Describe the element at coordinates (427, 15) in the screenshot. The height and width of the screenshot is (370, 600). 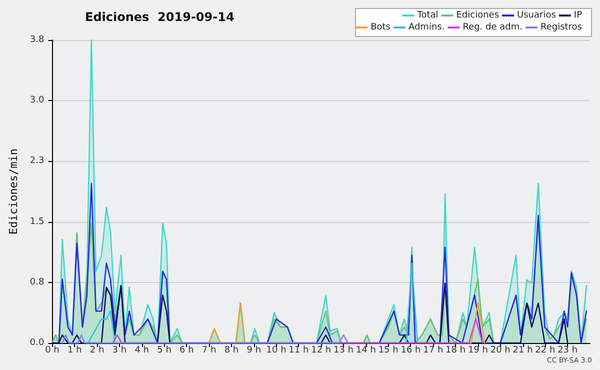
I see `legend-label: Total` at that location.